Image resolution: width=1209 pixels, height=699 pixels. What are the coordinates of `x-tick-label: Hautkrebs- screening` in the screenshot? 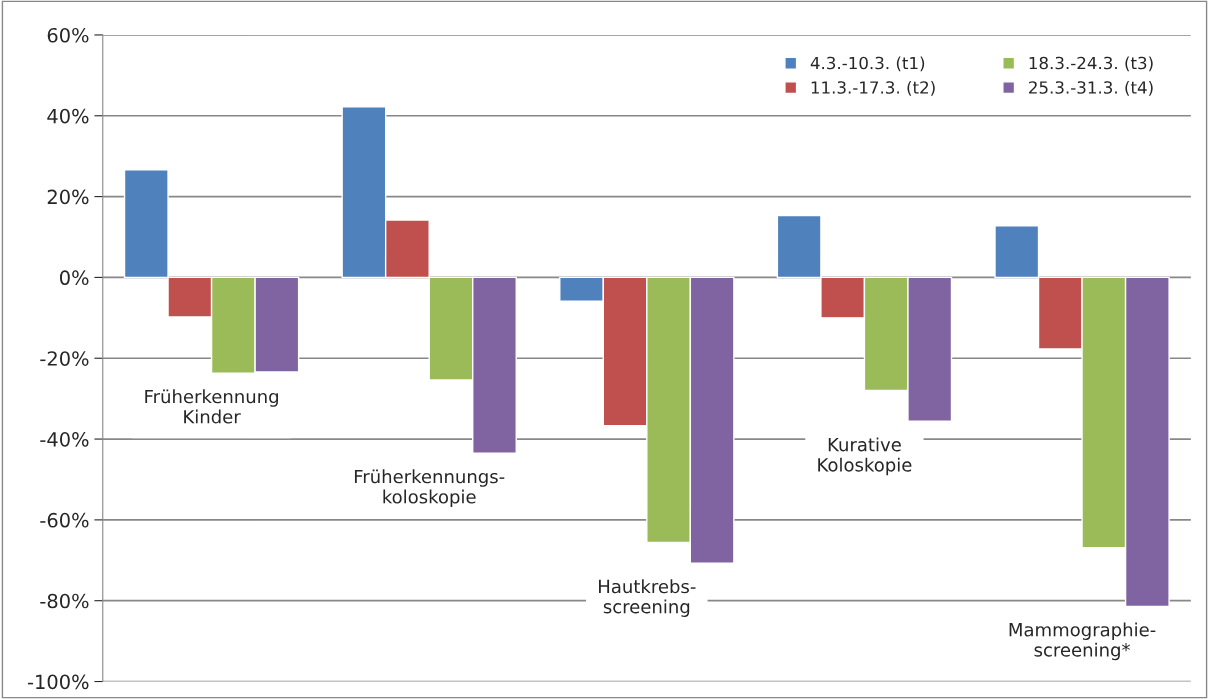 It's located at (647, 598).